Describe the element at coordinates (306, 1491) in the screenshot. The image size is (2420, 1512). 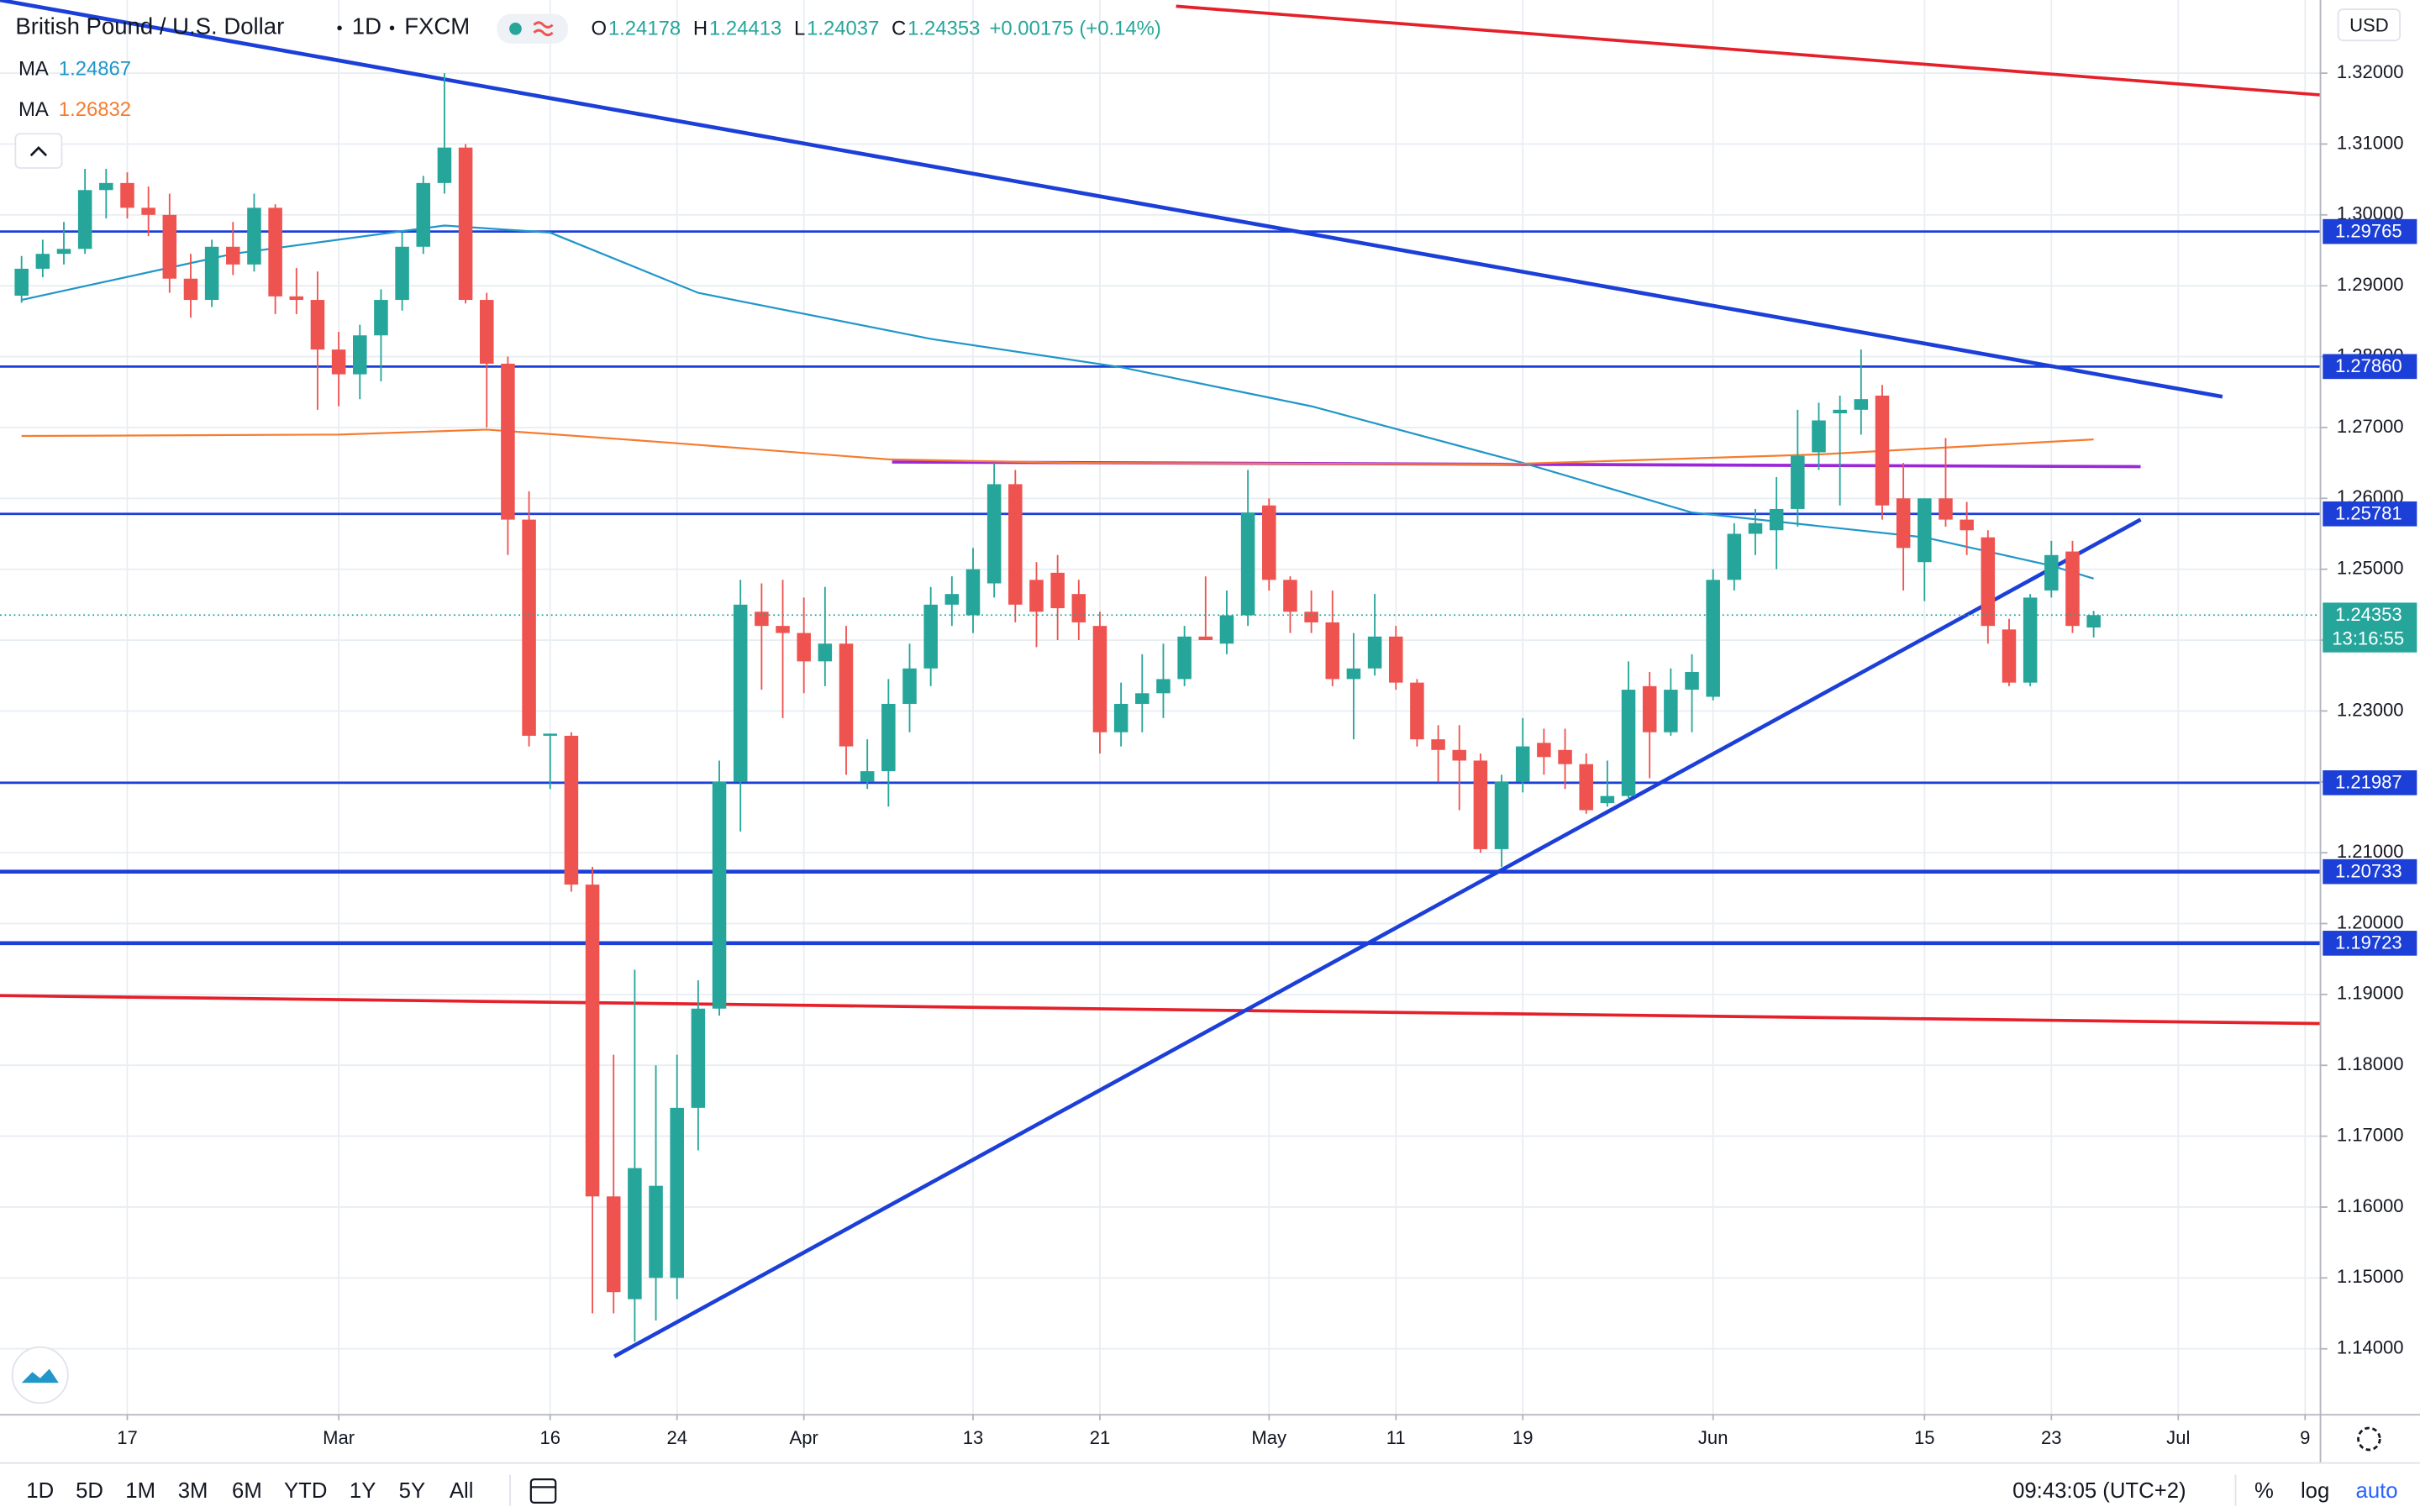
I see `range-button: YTD` at that location.